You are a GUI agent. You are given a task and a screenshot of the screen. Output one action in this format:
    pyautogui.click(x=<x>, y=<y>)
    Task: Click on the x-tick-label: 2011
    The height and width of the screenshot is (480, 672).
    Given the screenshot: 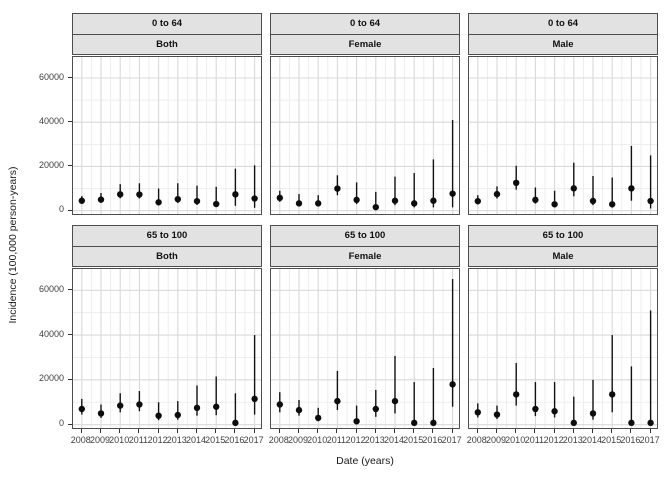 What is the action you would take?
    pyautogui.click(x=336, y=440)
    